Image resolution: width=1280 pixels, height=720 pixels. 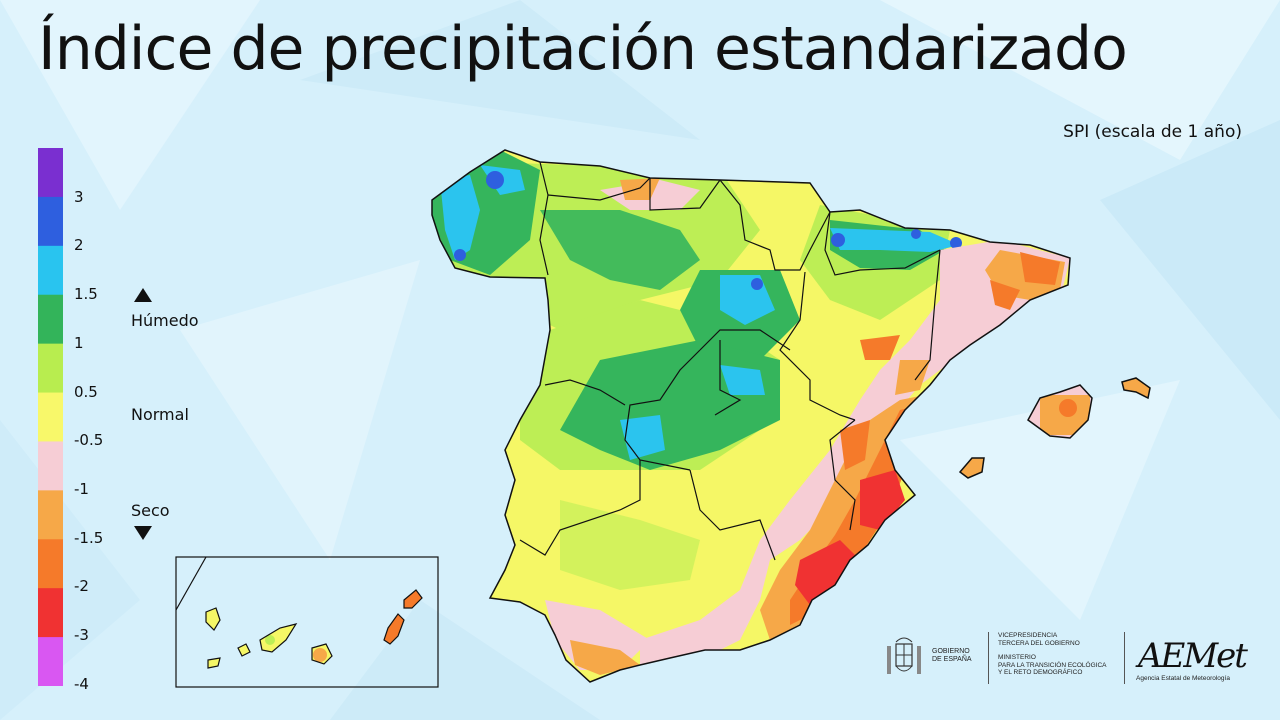 I want to click on gobierno-text: GOBIERNO DE ESPAÑA, so click(x=952, y=655).